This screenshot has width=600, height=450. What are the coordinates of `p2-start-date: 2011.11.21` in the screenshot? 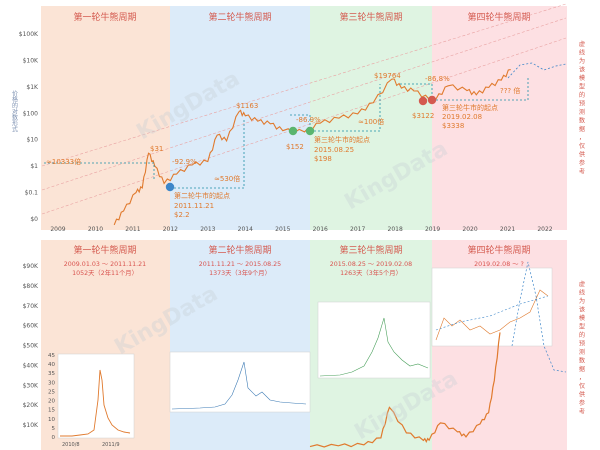 It's located at (194, 206).